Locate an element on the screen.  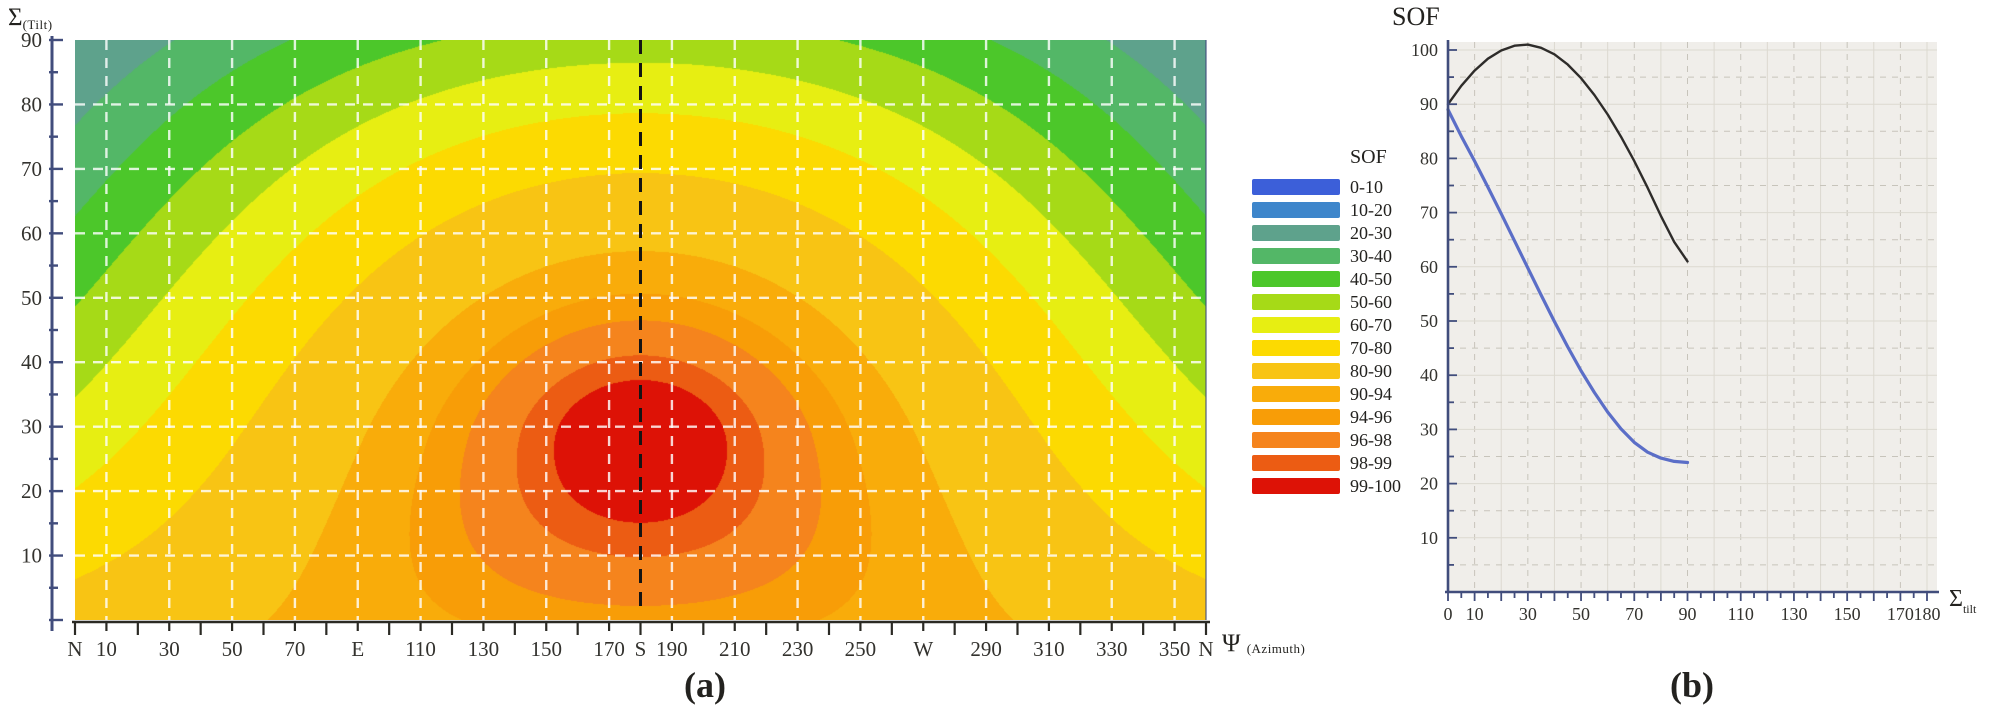
legend-label: 98-99 is located at coordinates (1371, 462).